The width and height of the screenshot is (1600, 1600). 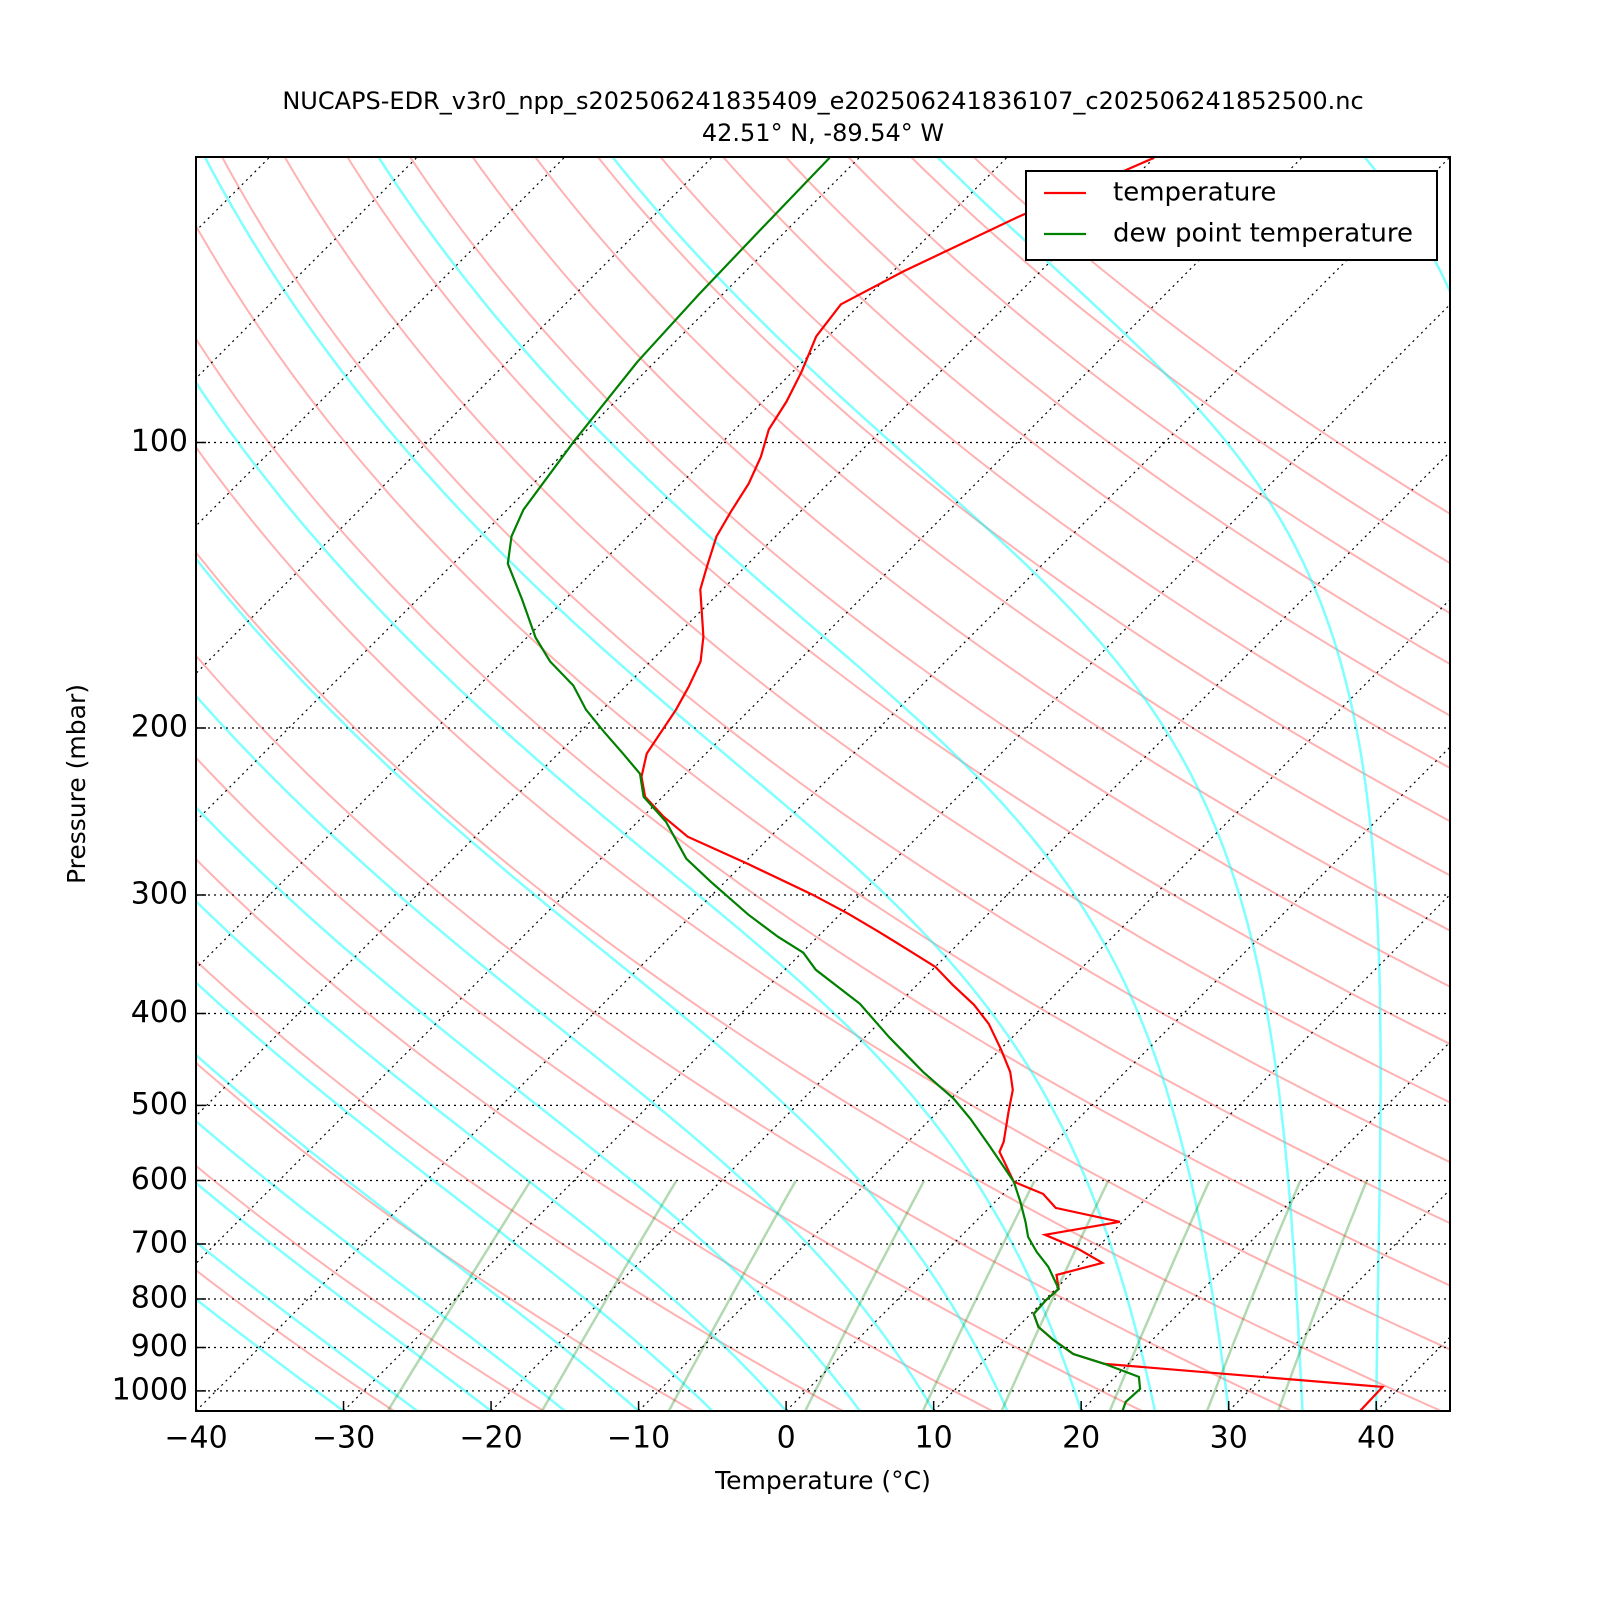 What do you see at coordinates (1194, 193) in the screenshot?
I see `legend-label: temperature` at bounding box center [1194, 193].